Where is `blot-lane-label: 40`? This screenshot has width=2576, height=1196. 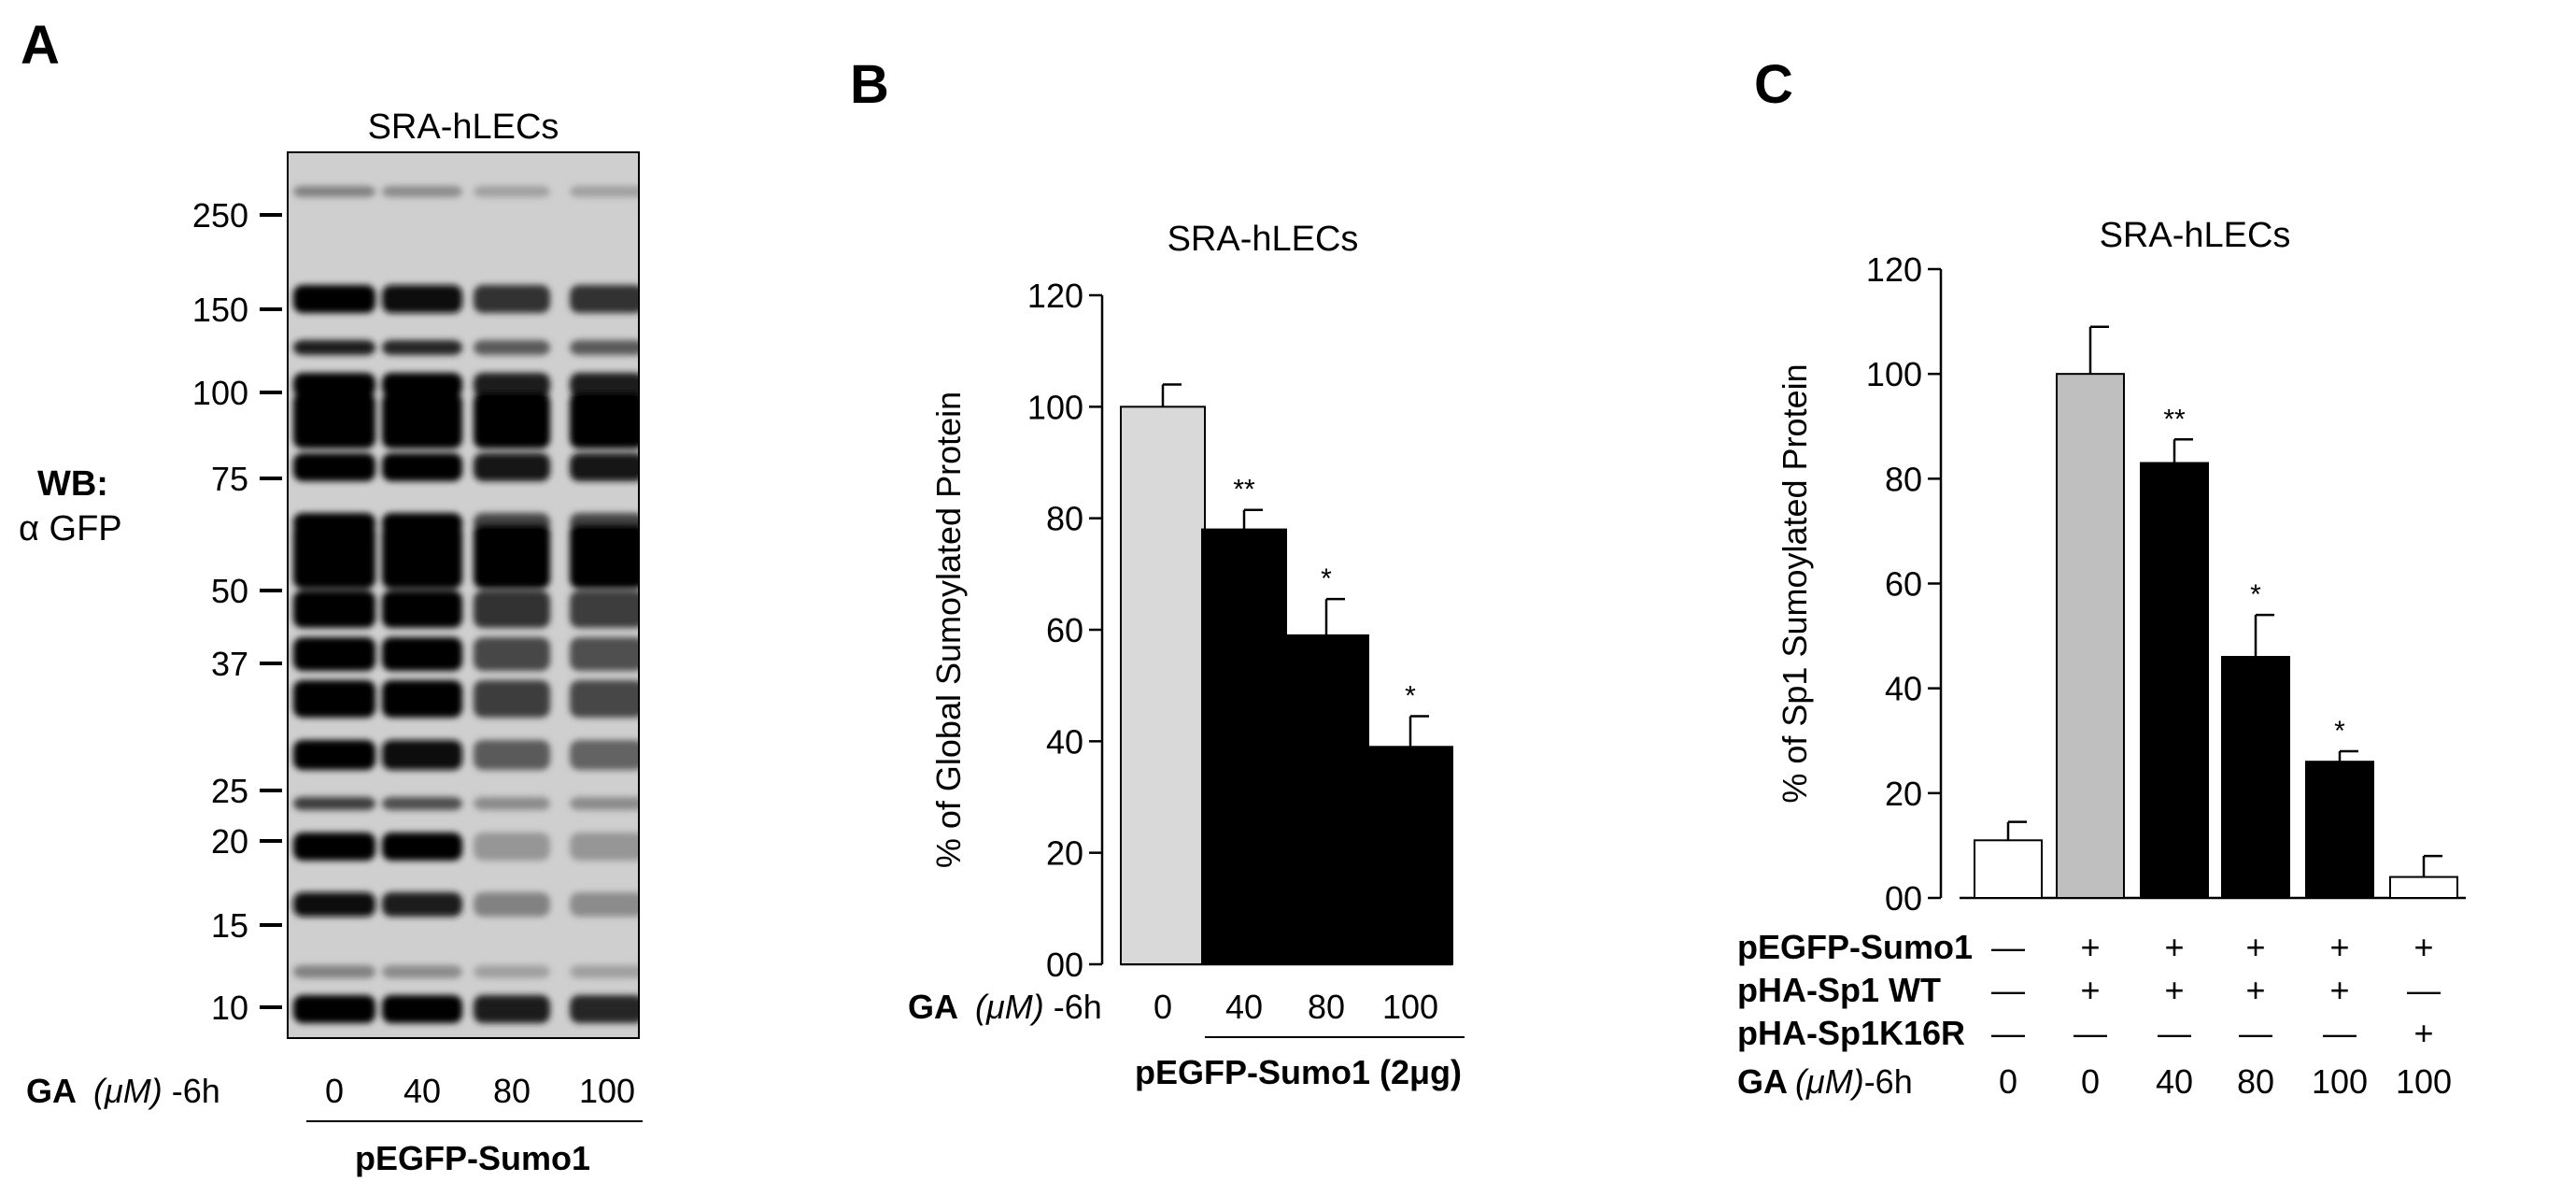
blot-lane-label: 40 is located at coordinates (422, 1091).